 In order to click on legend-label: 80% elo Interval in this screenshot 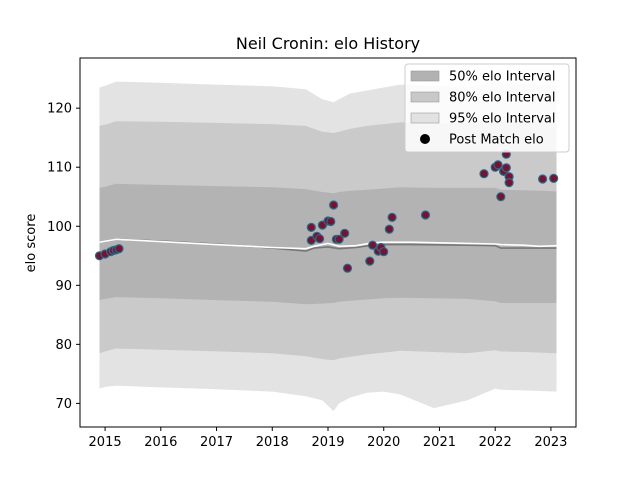, I will do `click(502, 98)`.